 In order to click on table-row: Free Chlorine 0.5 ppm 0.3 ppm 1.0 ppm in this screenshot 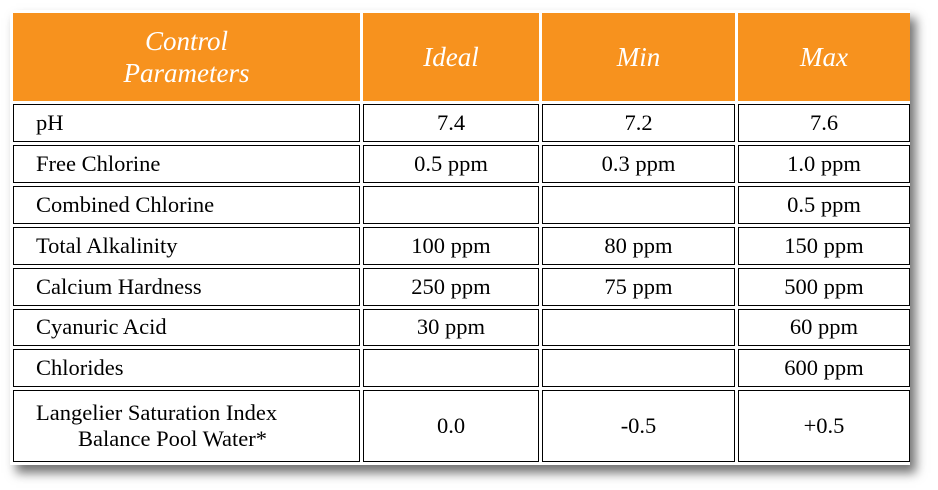, I will do `click(461, 163)`.